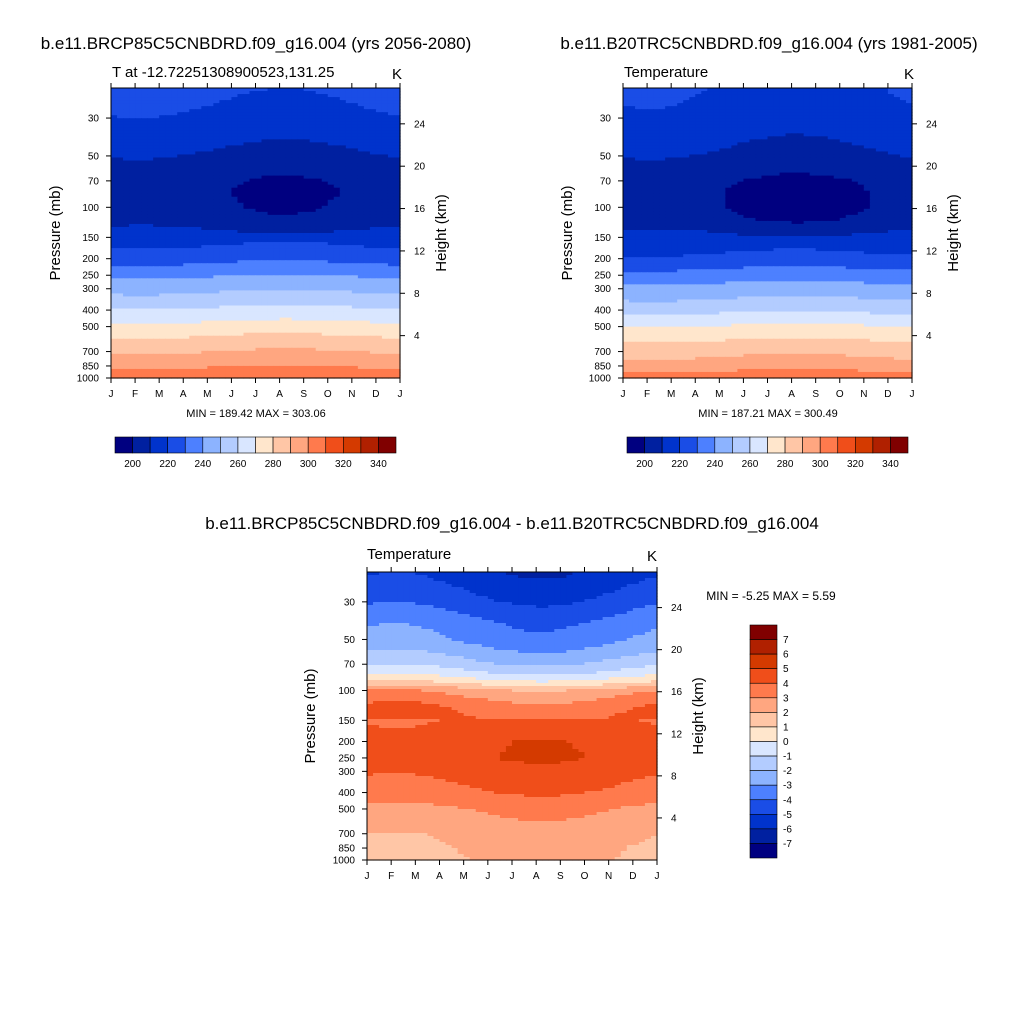  Describe the element at coordinates (420, 209) in the screenshot. I see `y2-tick-label: 16` at that location.